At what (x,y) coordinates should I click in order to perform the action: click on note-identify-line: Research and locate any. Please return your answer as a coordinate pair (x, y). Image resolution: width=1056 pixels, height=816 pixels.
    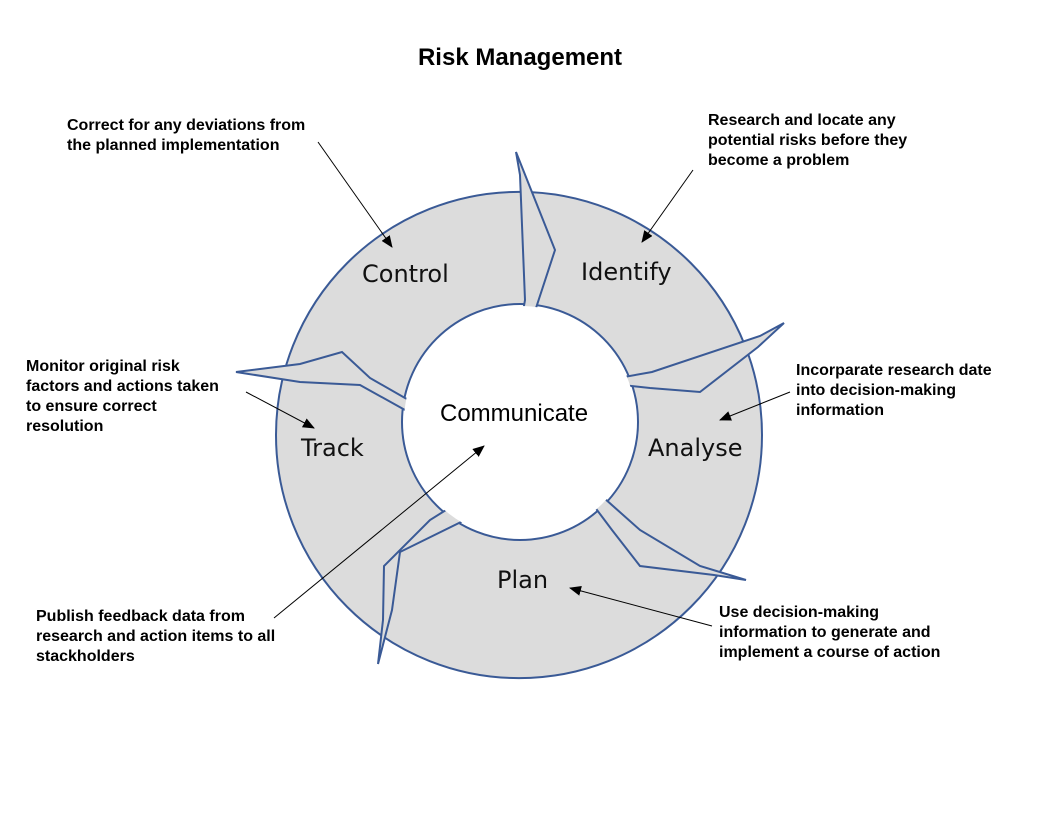
    Looking at the image, I should click on (802, 120).